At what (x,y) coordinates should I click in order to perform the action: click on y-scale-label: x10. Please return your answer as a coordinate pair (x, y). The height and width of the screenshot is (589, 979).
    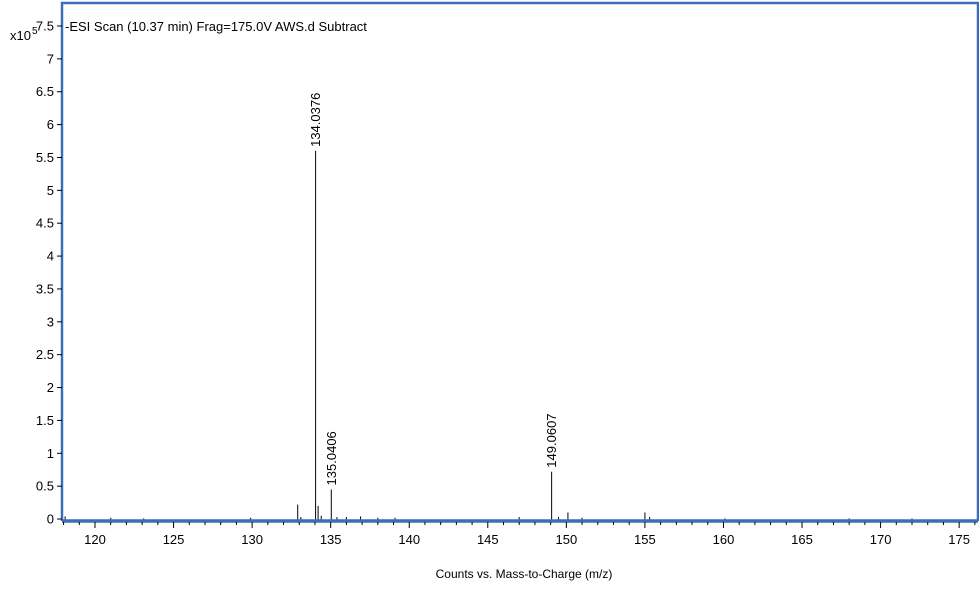
    Looking at the image, I should click on (20, 35).